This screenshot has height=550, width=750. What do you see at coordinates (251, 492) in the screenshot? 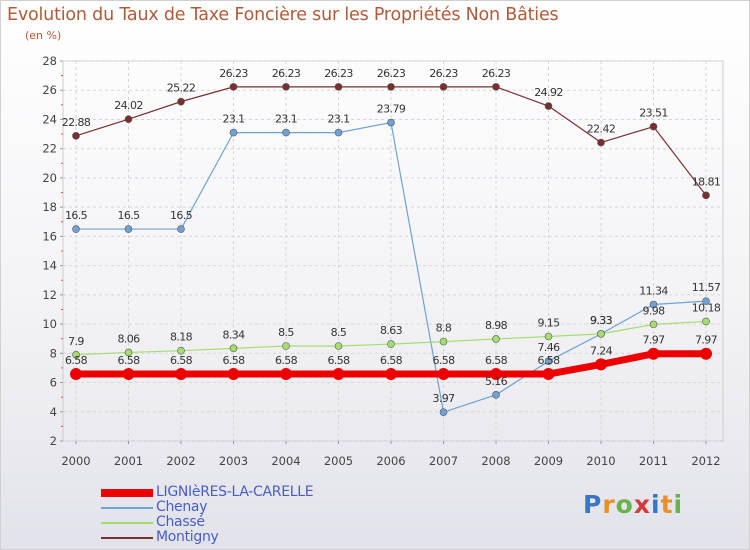
I see `legend-item: LIGNIèRES-LA-CARELLE` at bounding box center [251, 492].